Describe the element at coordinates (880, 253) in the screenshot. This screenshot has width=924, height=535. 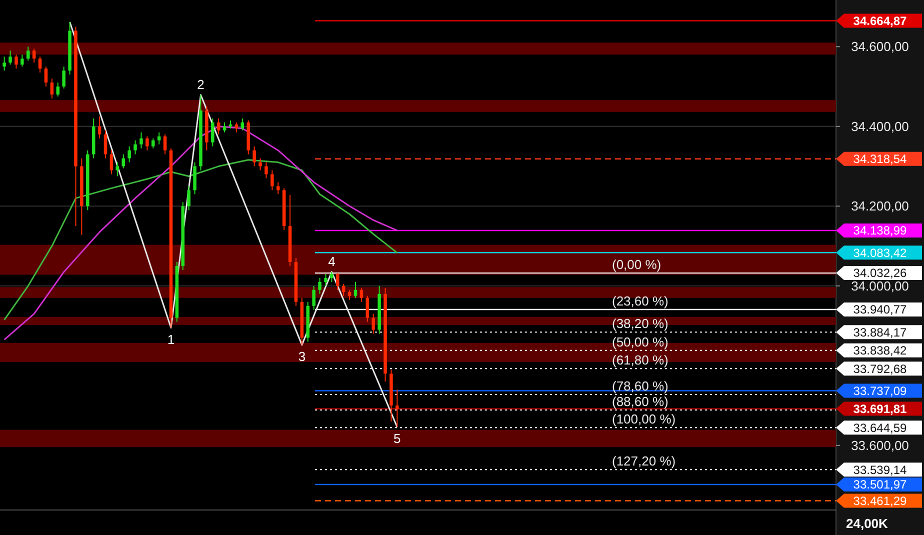
I see `ref-line-label: 34.083,42` at that location.